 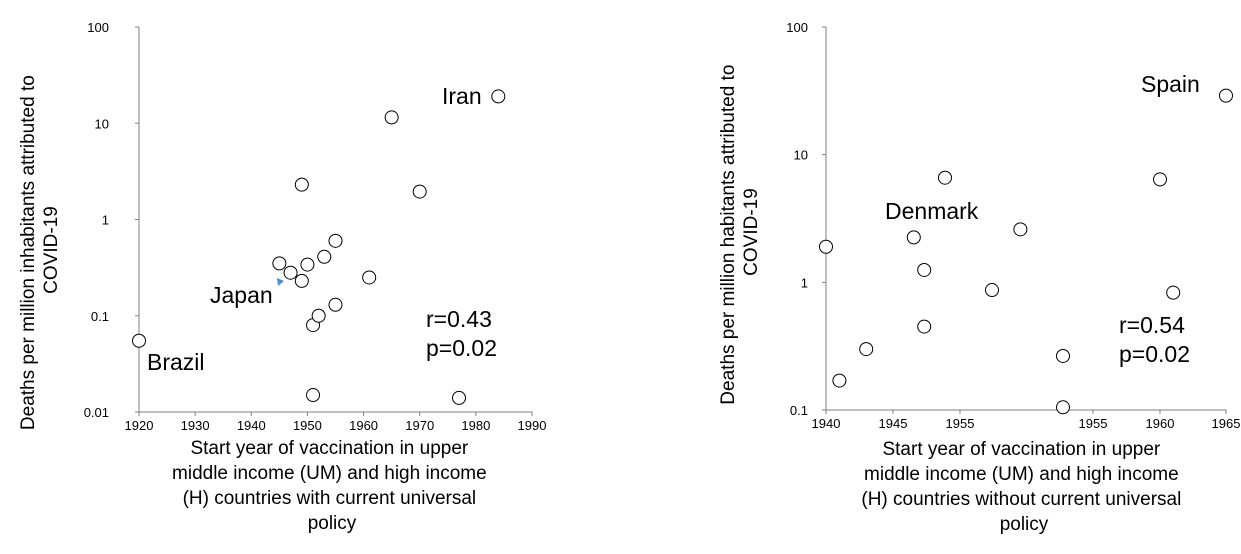 What do you see at coordinates (893, 423) in the screenshot?
I see `x-tick-label: 1945` at bounding box center [893, 423].